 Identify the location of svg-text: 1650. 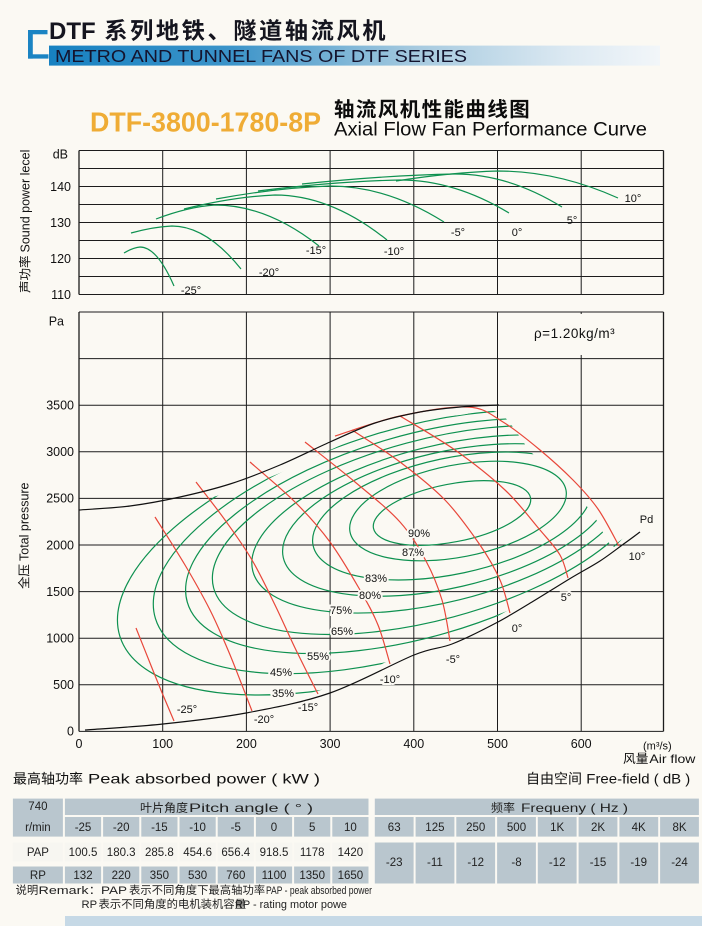
(351, 876).